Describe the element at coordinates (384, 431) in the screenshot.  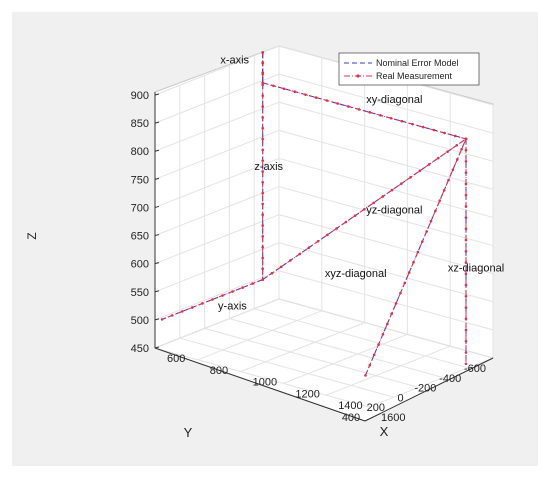
I see `x-axis-label: X` at that location.